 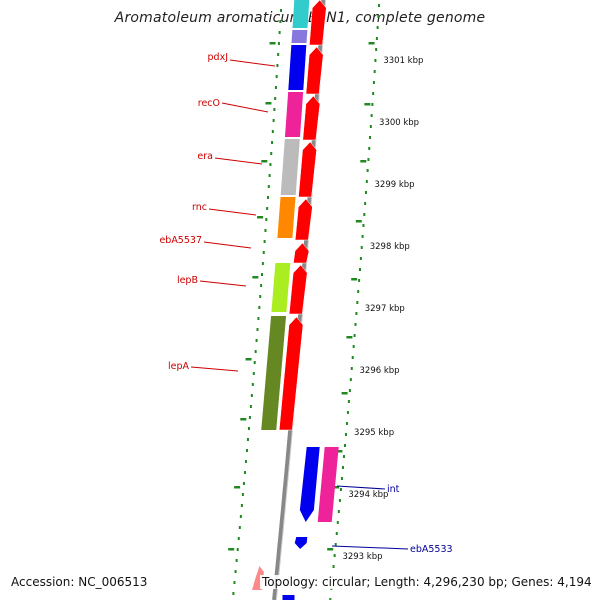 I want to click on cds-feature-arrows, so click(x=302, y=215).